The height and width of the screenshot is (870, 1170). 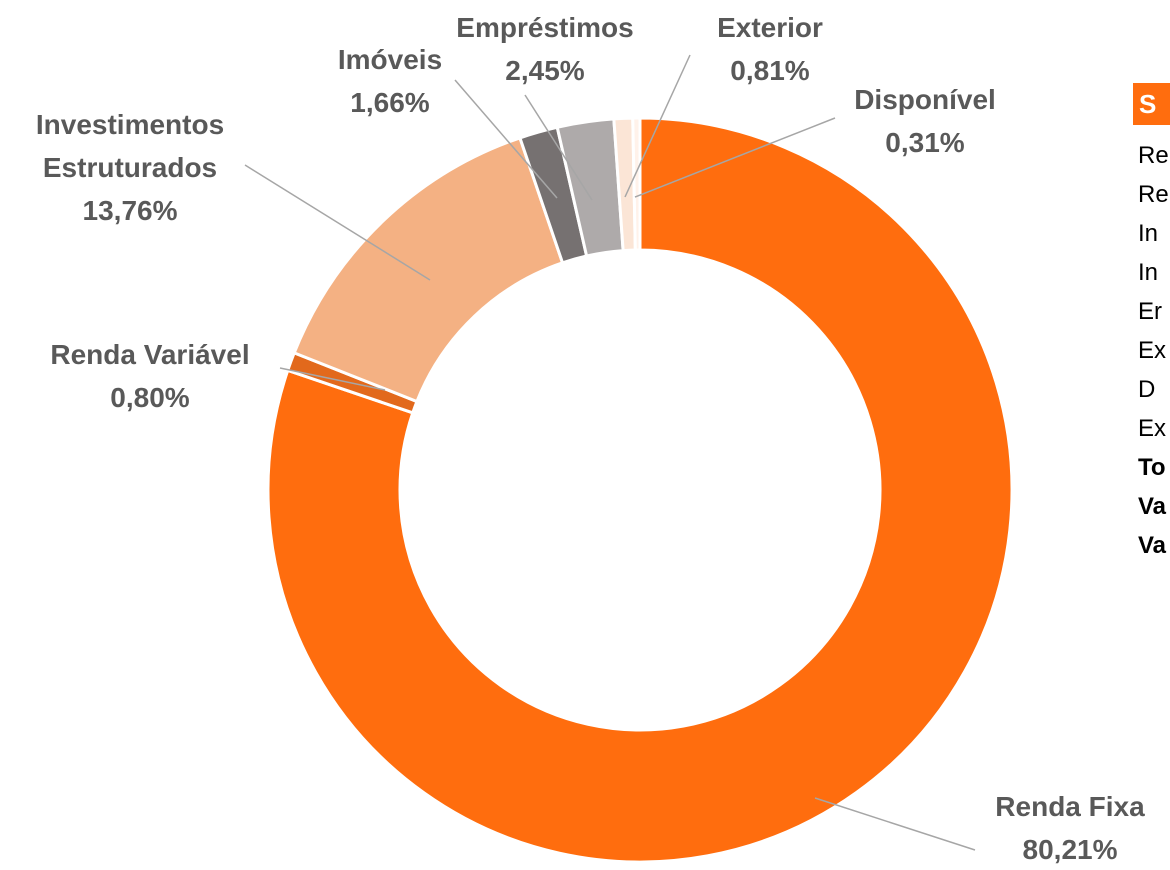 What do you see at coordinates (150, 376) in the screenshot?
I see `data-label: Renda Variável 0,80%` at bounding box center [150, 376].